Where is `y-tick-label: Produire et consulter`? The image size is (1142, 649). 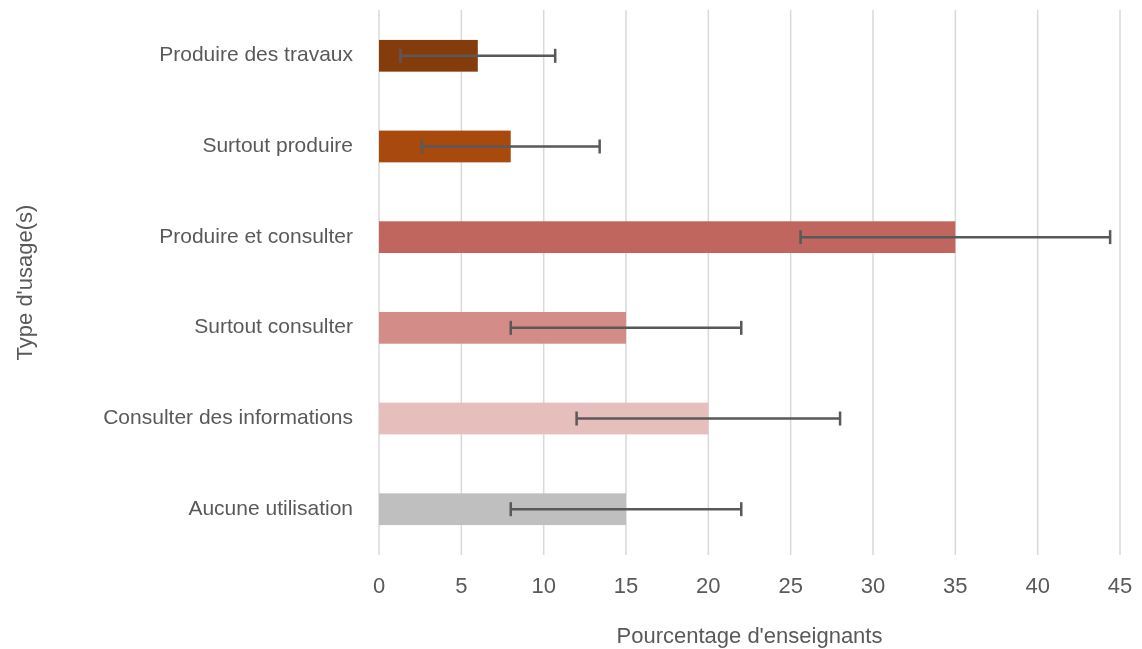 y-tick-label: Produire et consulter is located at coordinates (256, 235).